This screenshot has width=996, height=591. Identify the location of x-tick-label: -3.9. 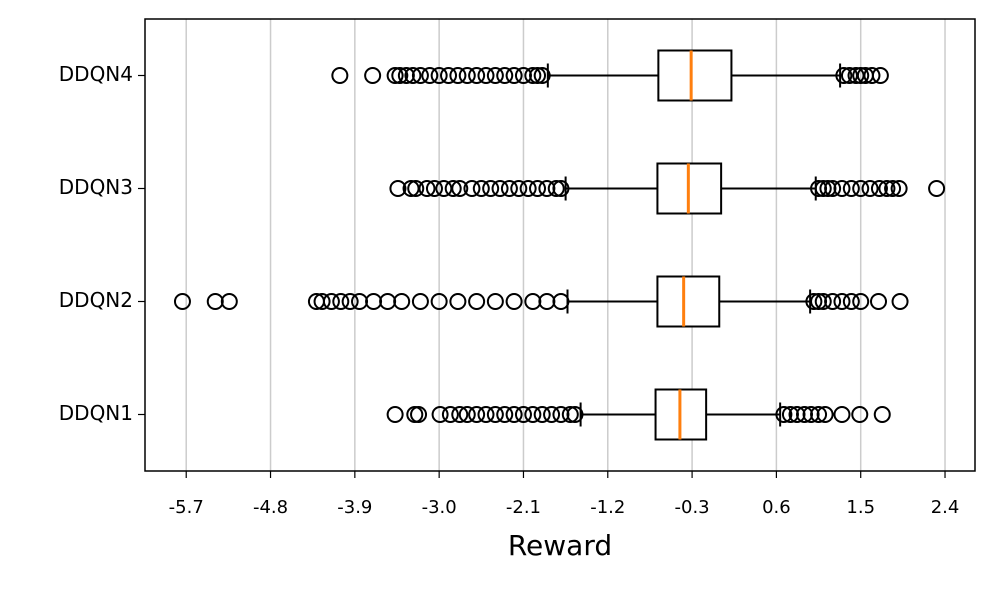
(354, 507).